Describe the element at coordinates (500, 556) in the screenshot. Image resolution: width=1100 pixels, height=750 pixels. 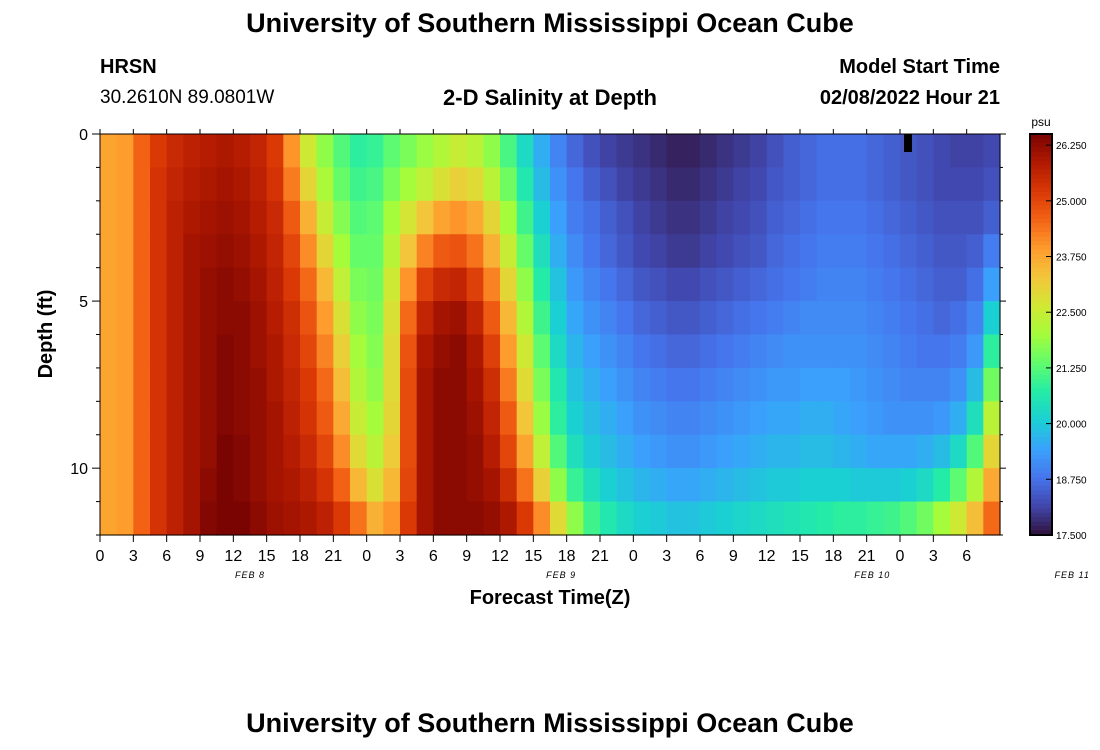
I see `x-tick-label: 12` at that location.